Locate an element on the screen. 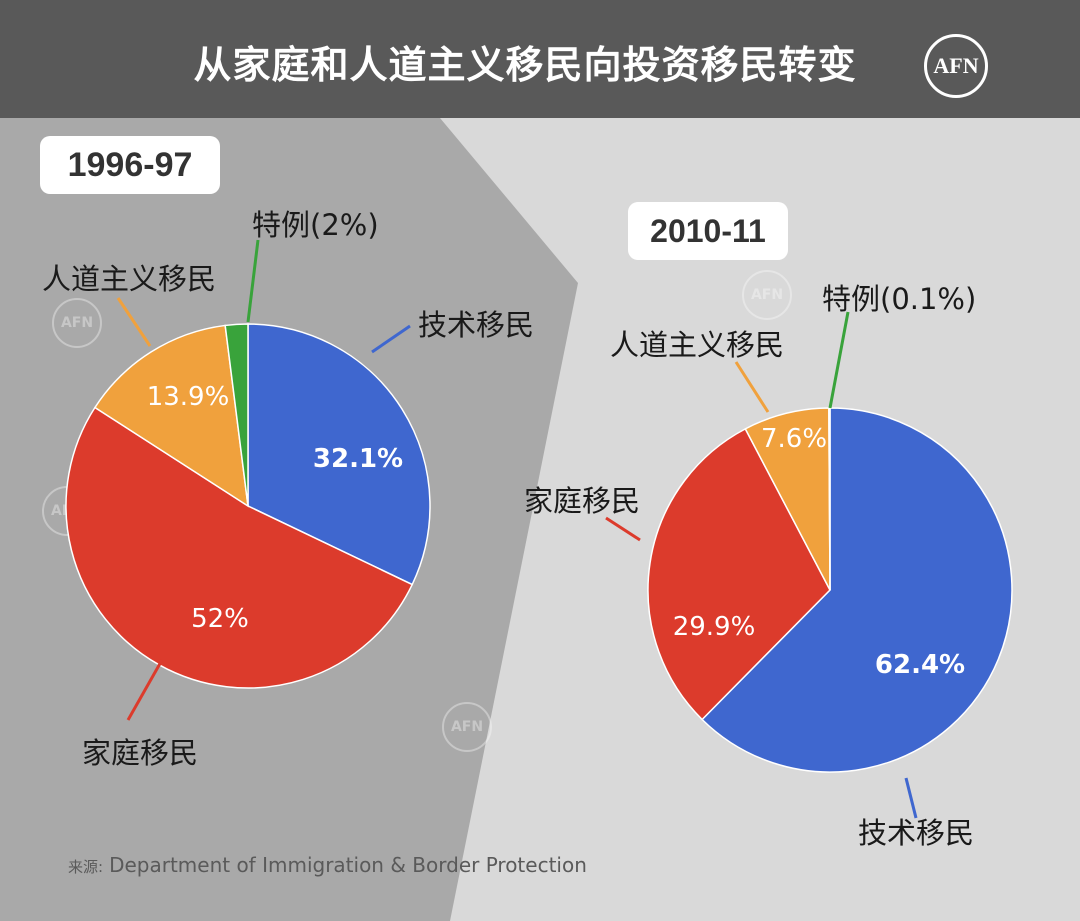 This screenshot has width=1080, height=921. header-bar: 从家庭和人道主义移民向投资移民转变 AFN is located at coordinates (540, 59).